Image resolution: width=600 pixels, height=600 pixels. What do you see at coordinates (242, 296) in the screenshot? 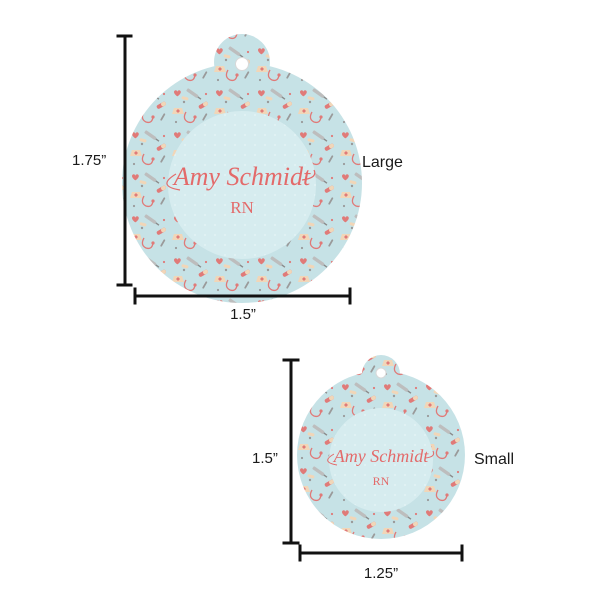
I see `large-width-ruler` at bounding box center [242, 296].